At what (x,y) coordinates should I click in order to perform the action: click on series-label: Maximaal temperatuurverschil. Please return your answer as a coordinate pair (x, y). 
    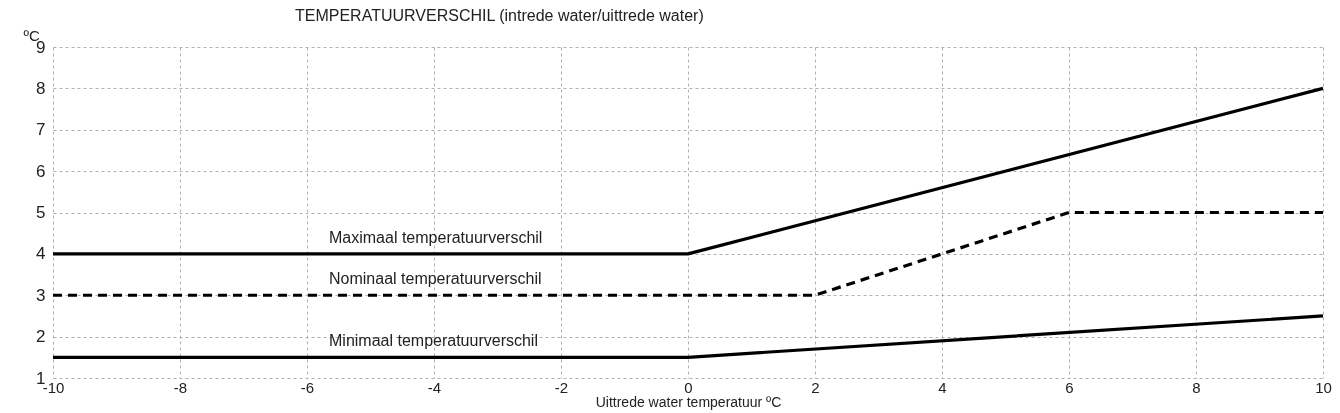
    Looking at the image, I should click on (436, 237).